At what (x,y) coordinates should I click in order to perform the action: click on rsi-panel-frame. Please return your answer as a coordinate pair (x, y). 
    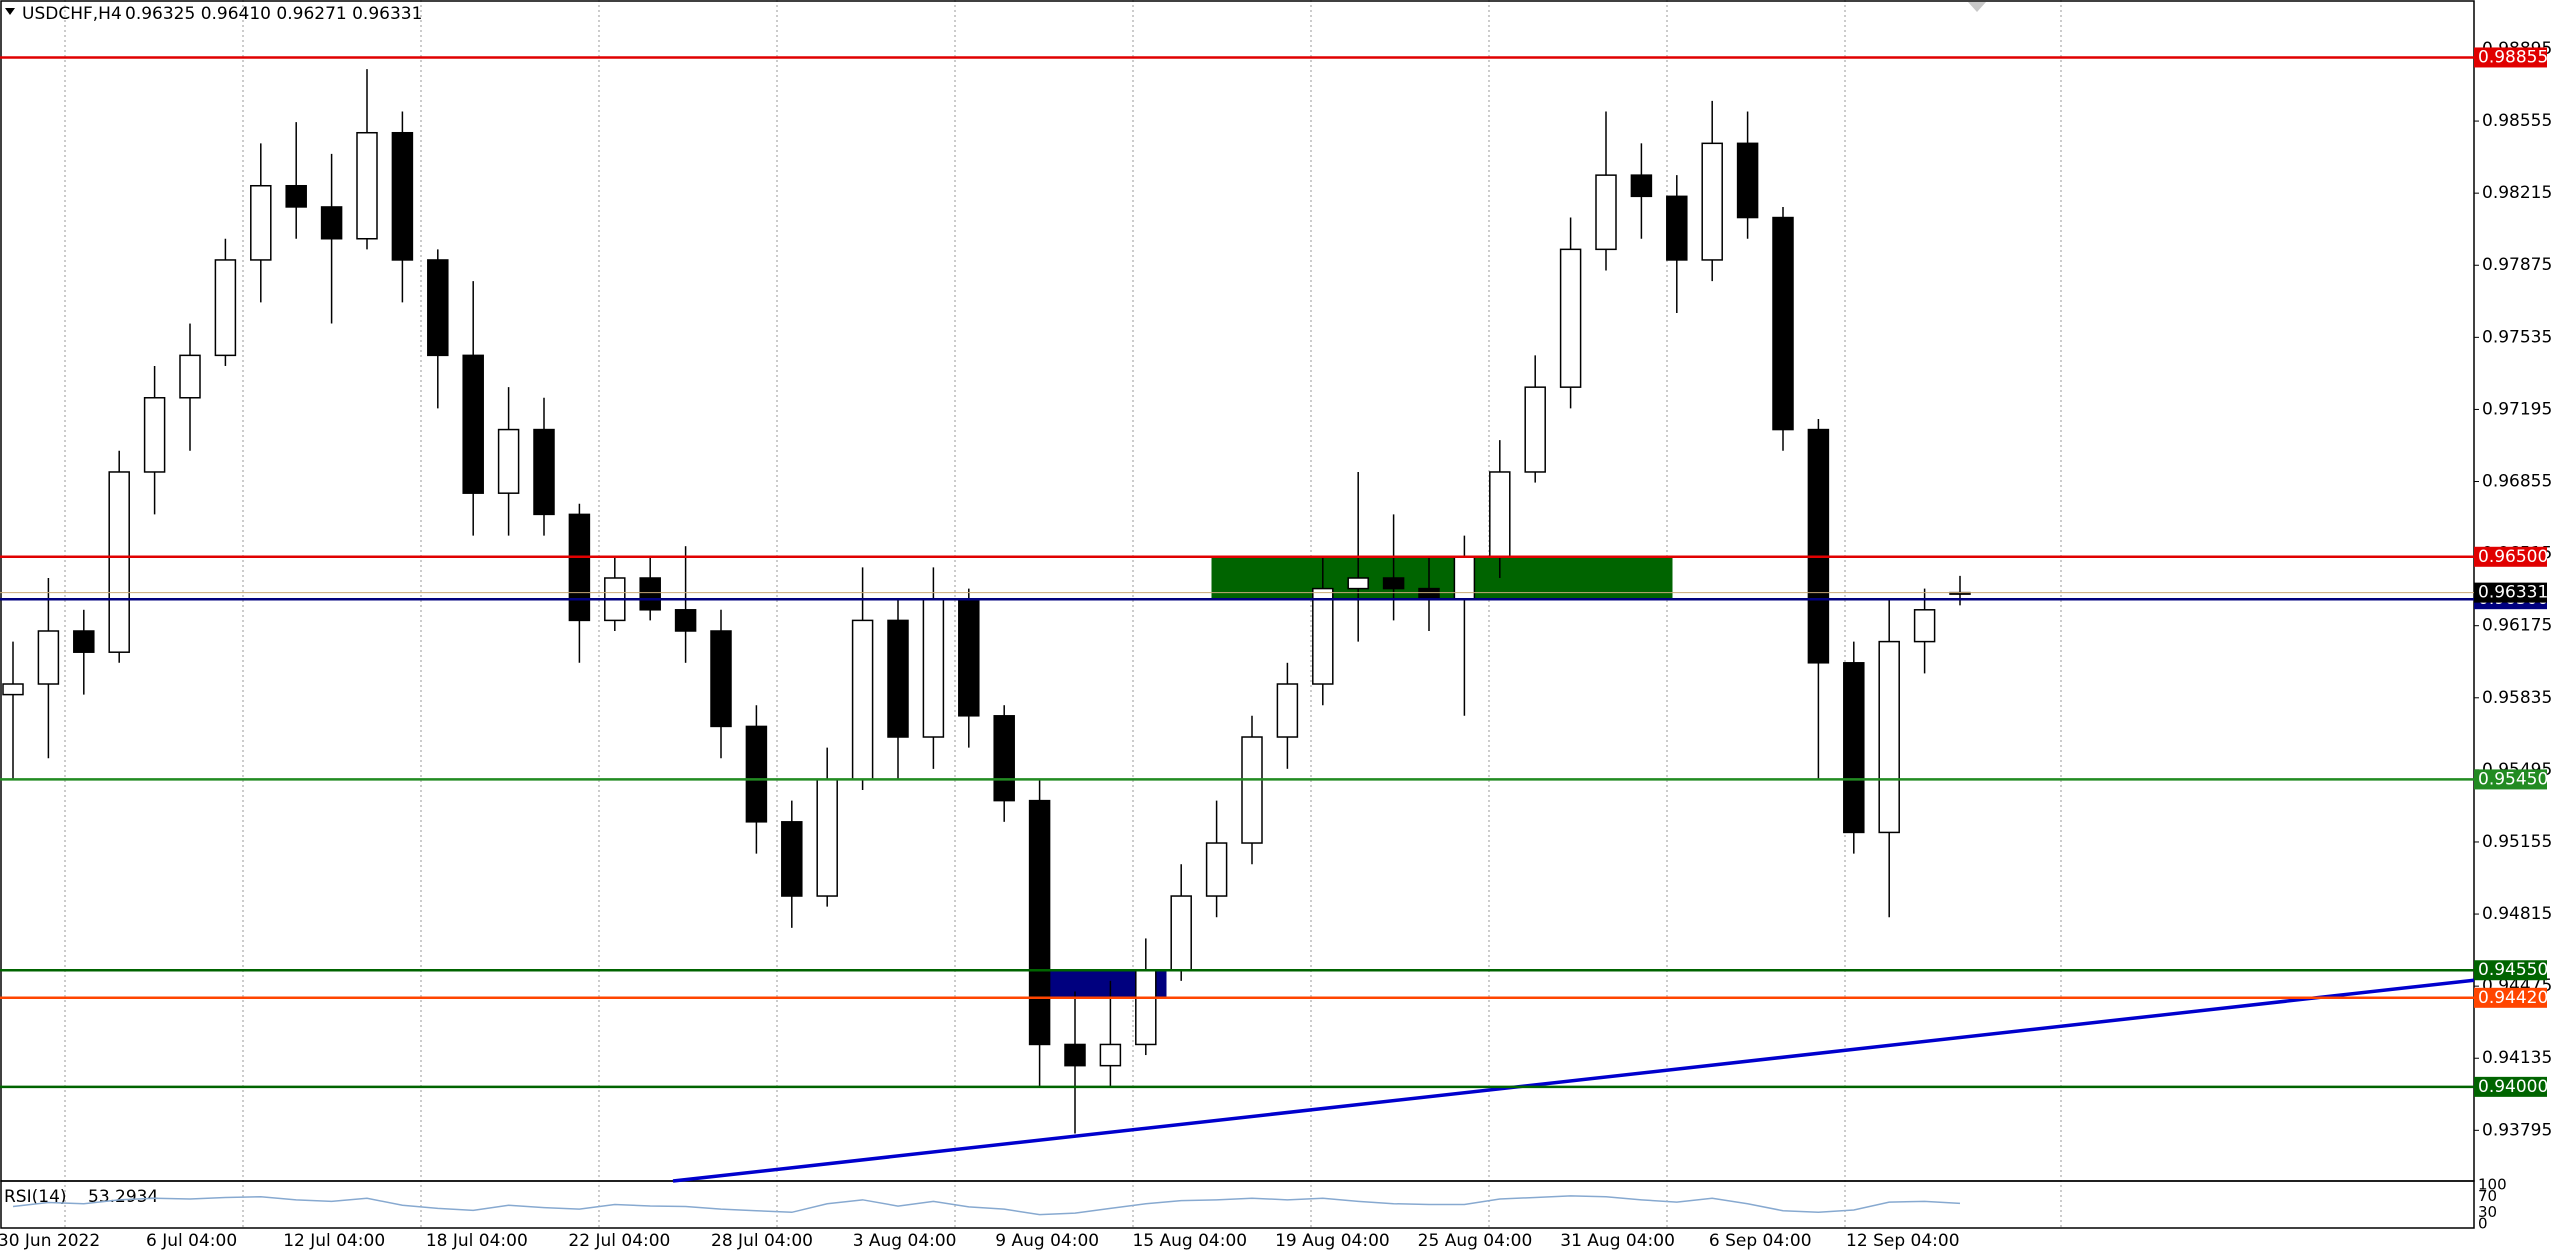
    Looking at the image, I should click on (1237, 1204).